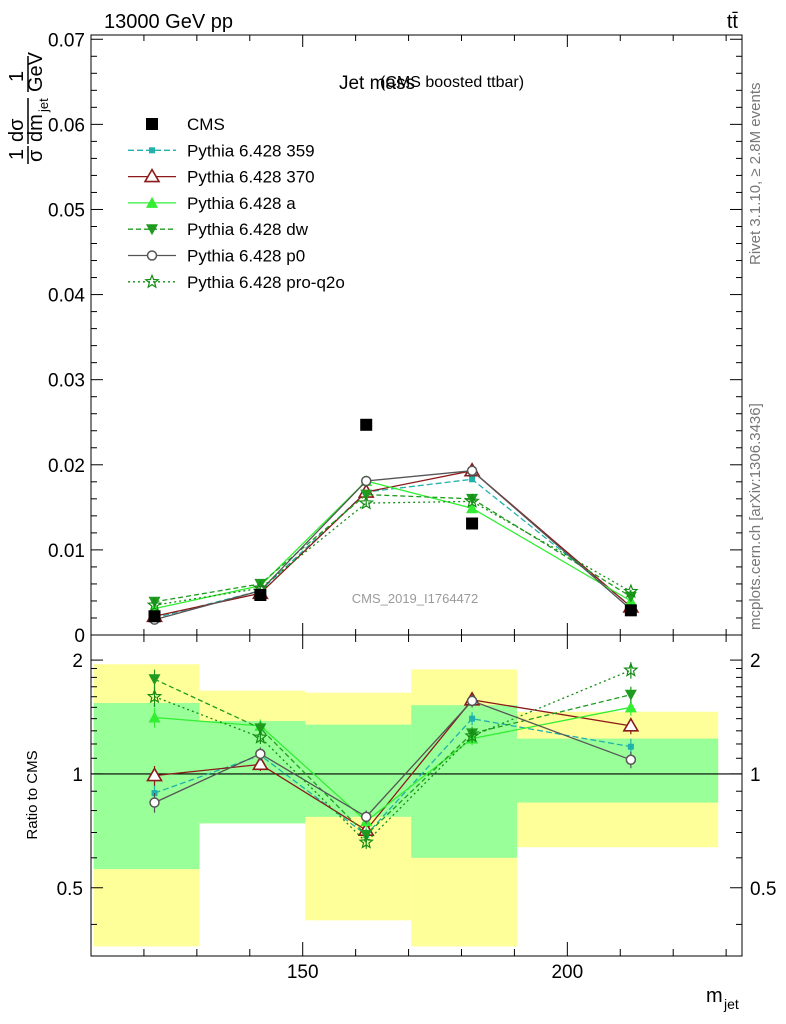 The image size is (786, 1024). I want to click on rivet-label: Rivet 3.1.10, ≥ 2.8M events, so click(755, 174).